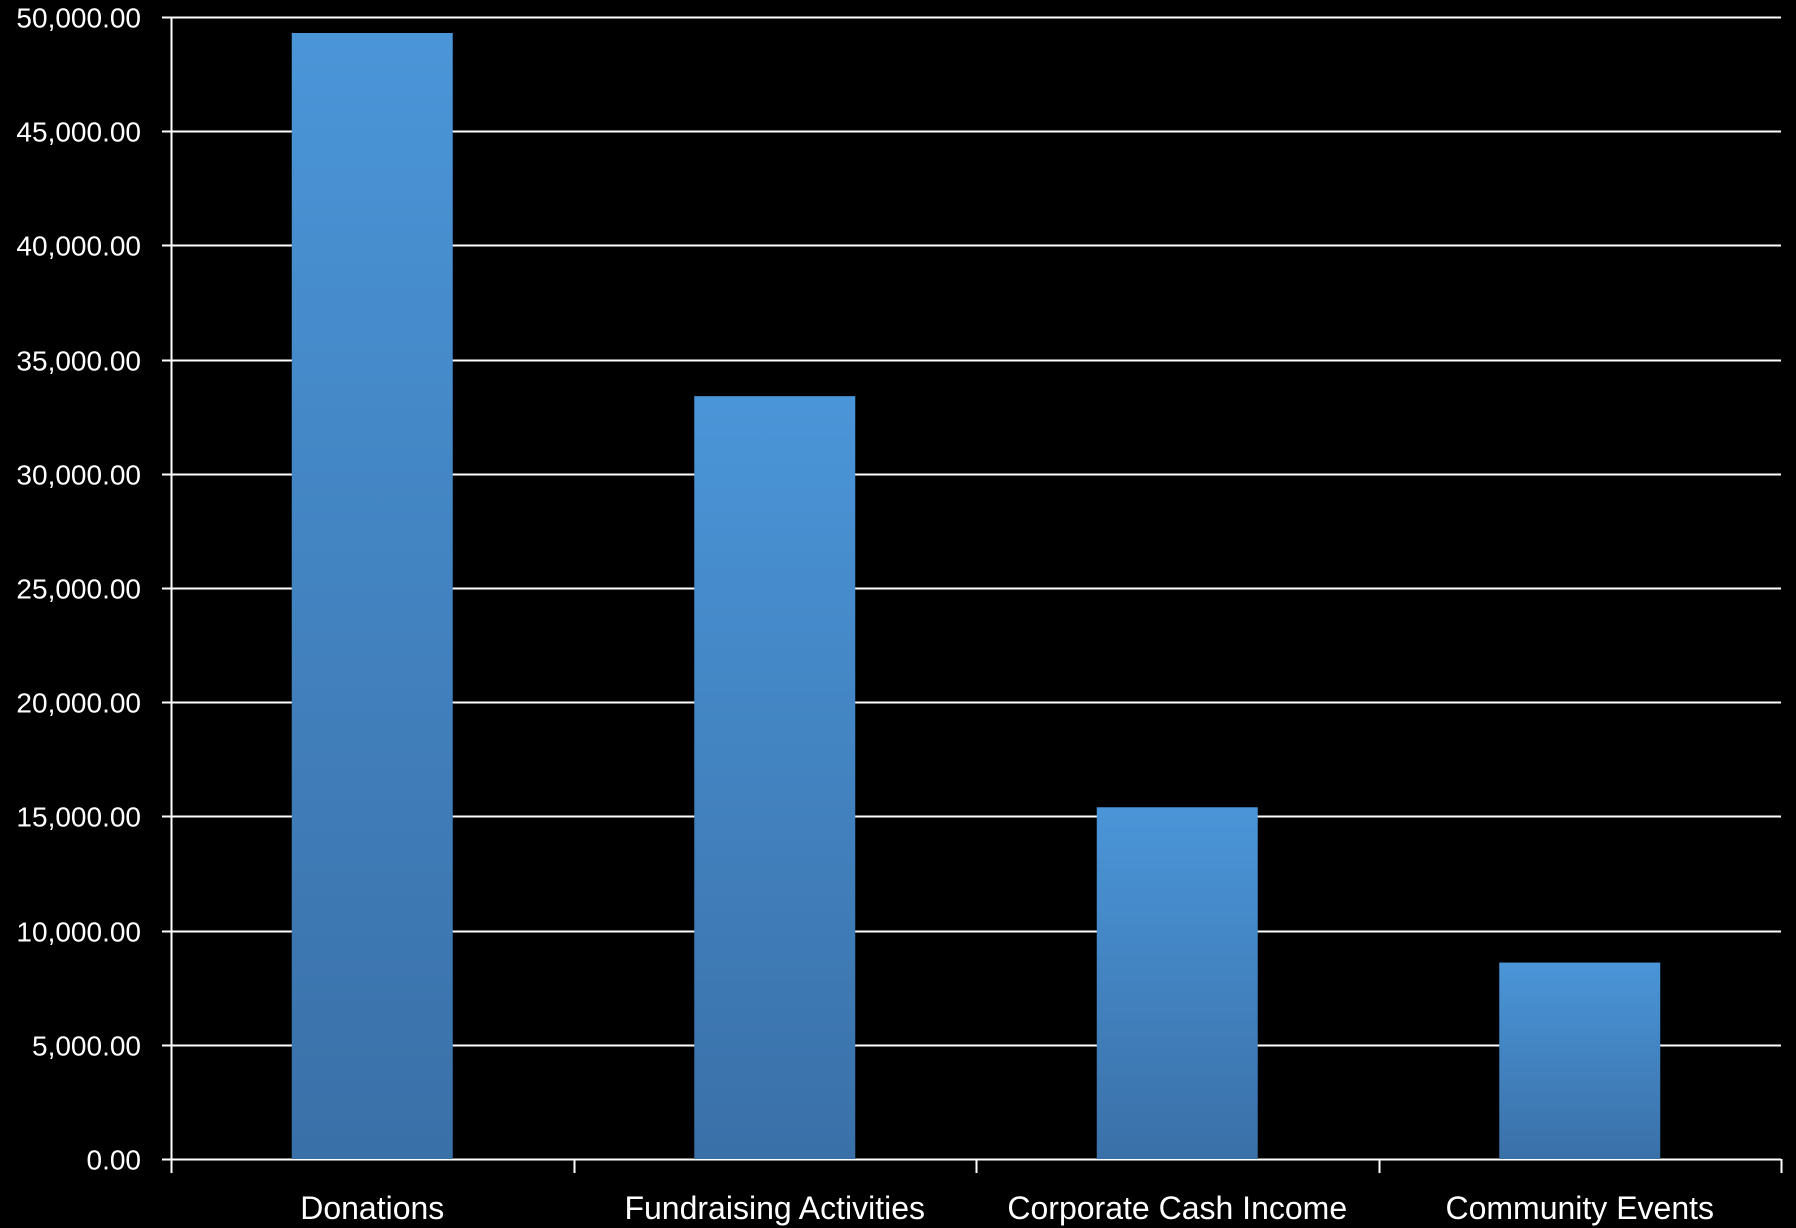 The height and width of the screenshot is (1228, 1796). I want to click on y-tick-label: 0.00, so click(114, 1160).